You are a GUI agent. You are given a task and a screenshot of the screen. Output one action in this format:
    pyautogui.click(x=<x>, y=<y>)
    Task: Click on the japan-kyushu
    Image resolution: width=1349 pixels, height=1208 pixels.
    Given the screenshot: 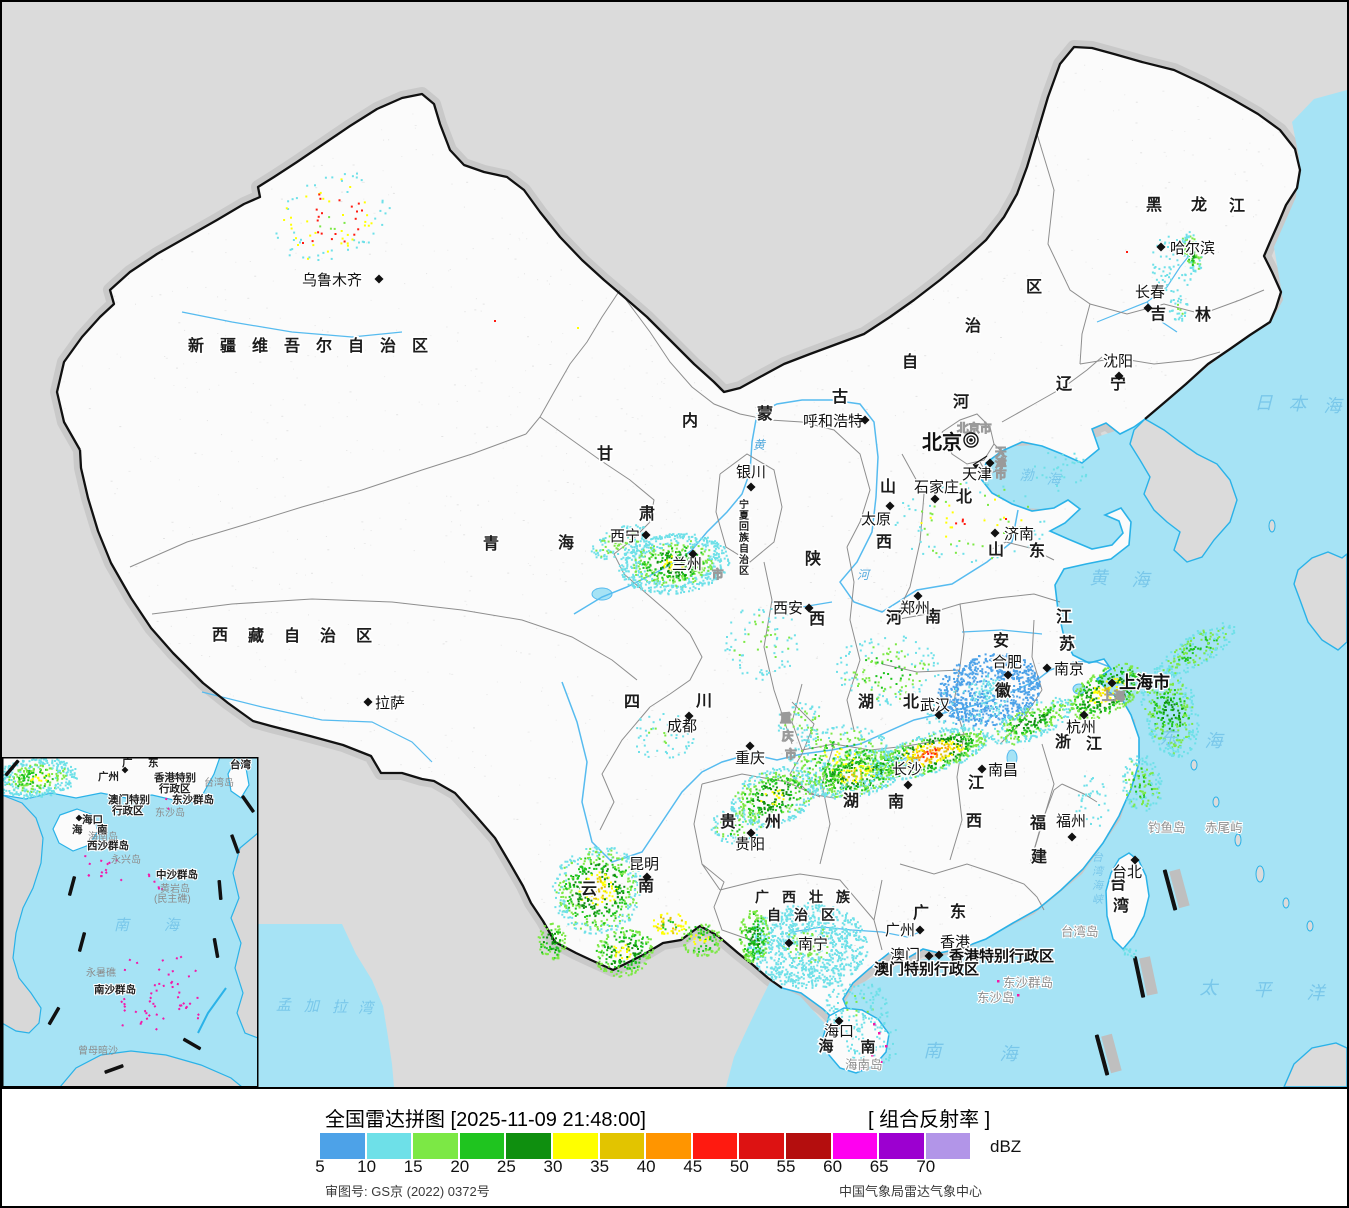 What is the action you would take?
    pyautogui.click(x=1320, y=601)
    